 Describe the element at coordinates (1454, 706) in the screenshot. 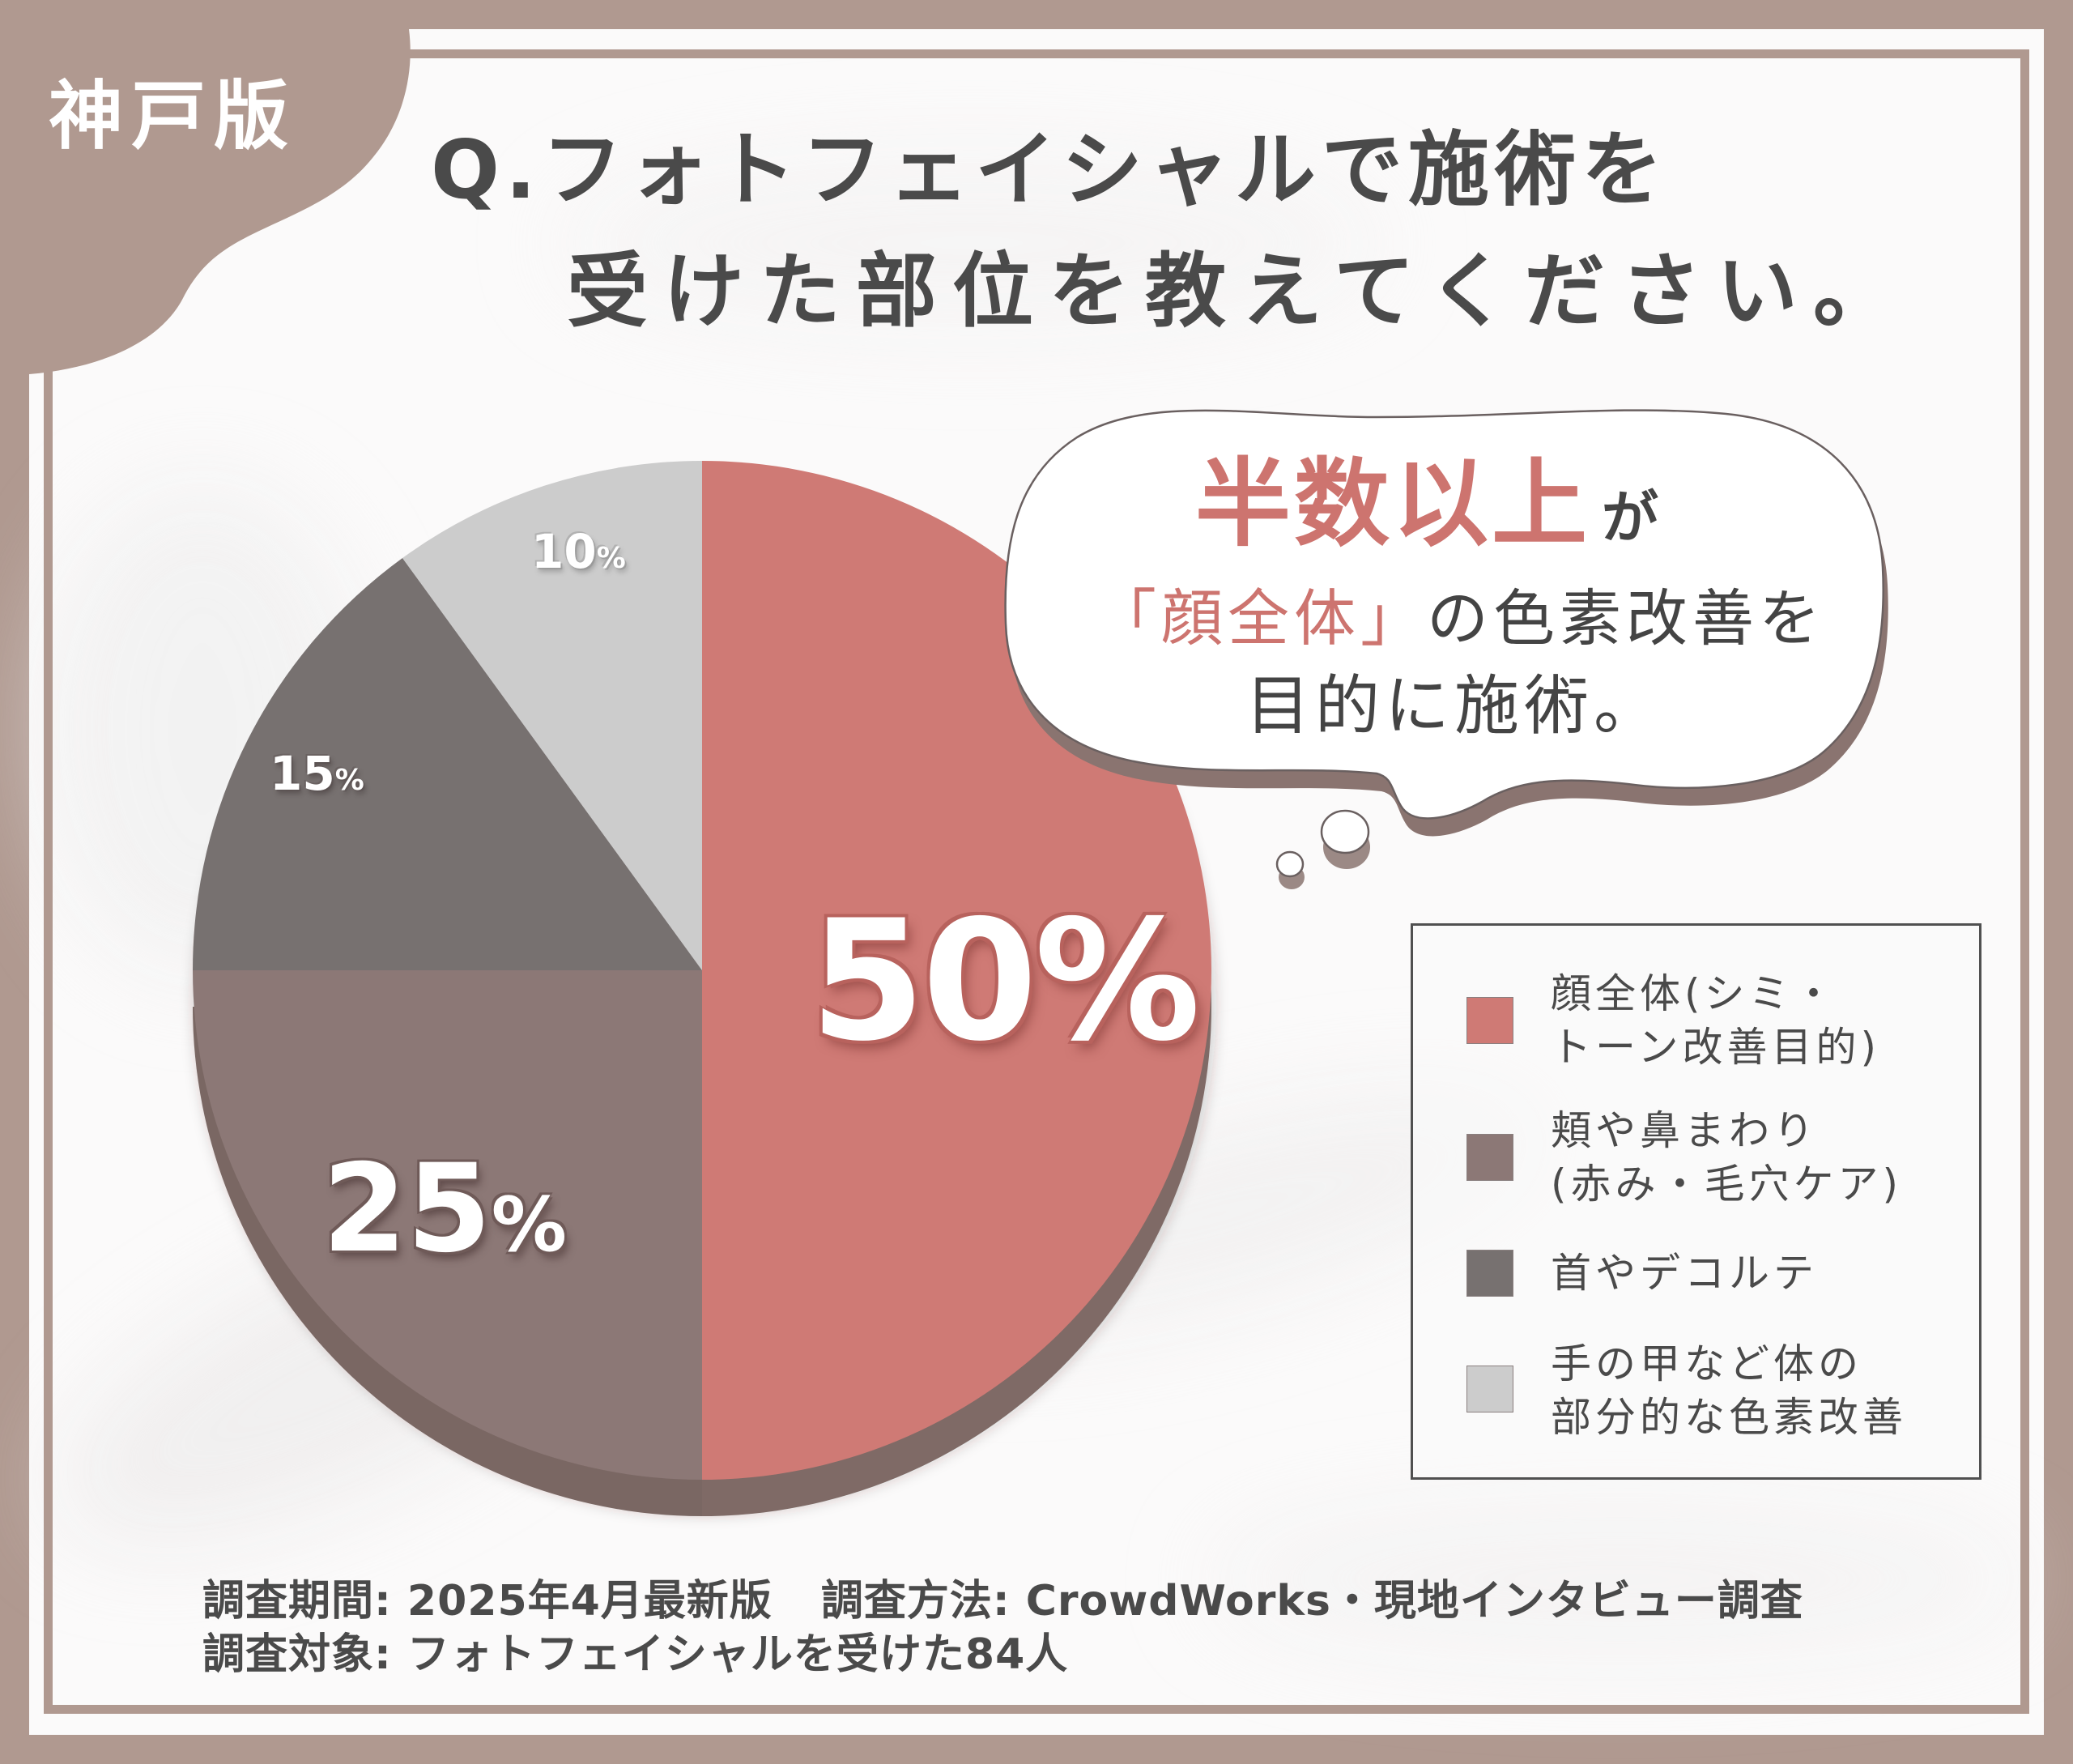

I see `callout-line3: 目的に施術。` at that location.